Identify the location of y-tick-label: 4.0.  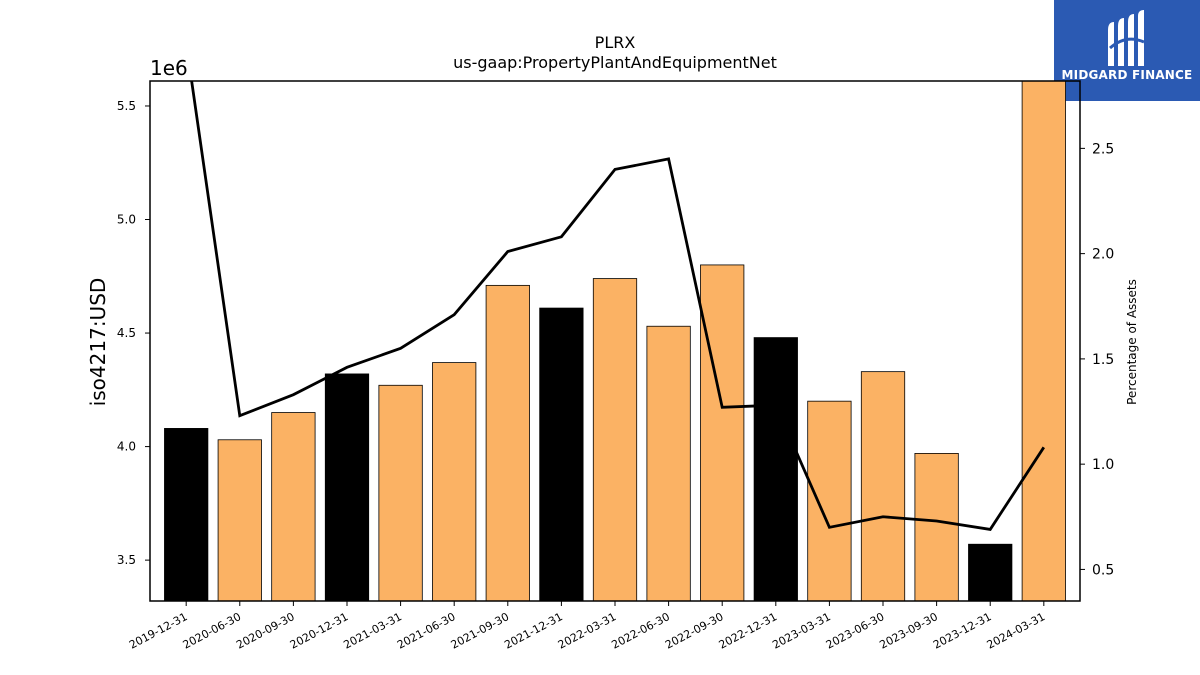
(126, 447).